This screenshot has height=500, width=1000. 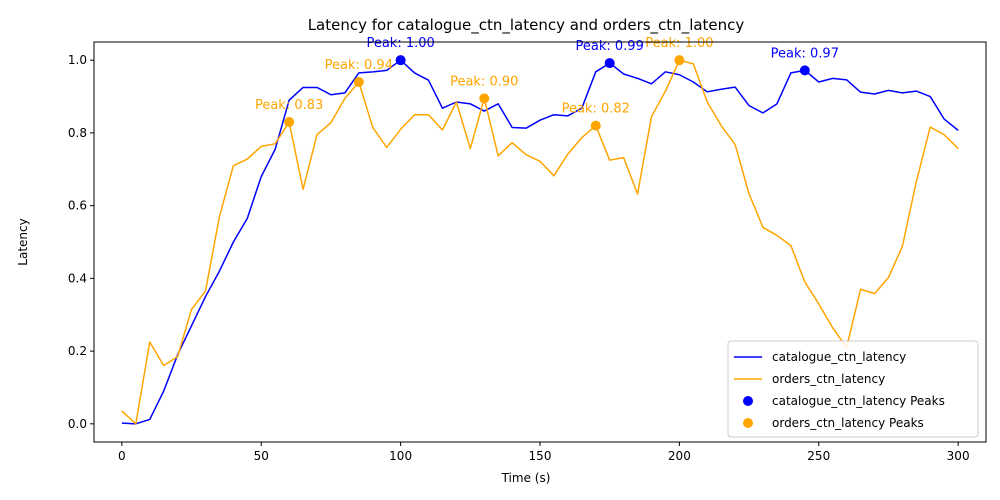 What do you see at coordinates (526, 478) in the screenshot?
I see `x-axis-label: Time (s)` at bounding box center [526, 478].